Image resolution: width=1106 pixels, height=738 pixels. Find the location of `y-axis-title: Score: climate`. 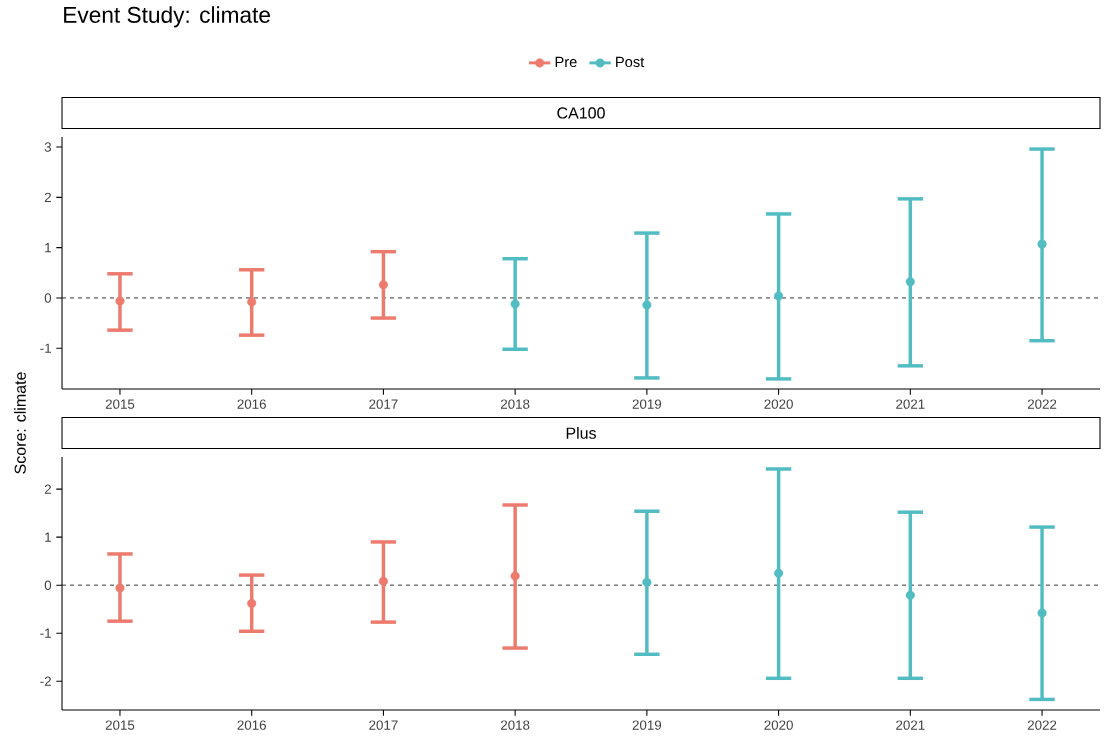

y-axis-title: Score: climate is located at coordinates (20, 423).